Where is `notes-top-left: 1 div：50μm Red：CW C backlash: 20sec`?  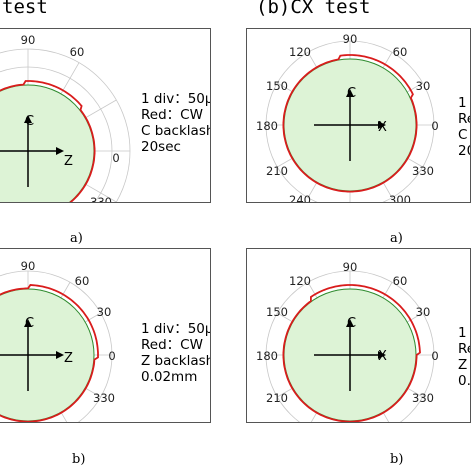
notes-top-left: 1 div：50μm Red：CW C backlash: 20sec is located at coordinates (175, 123).